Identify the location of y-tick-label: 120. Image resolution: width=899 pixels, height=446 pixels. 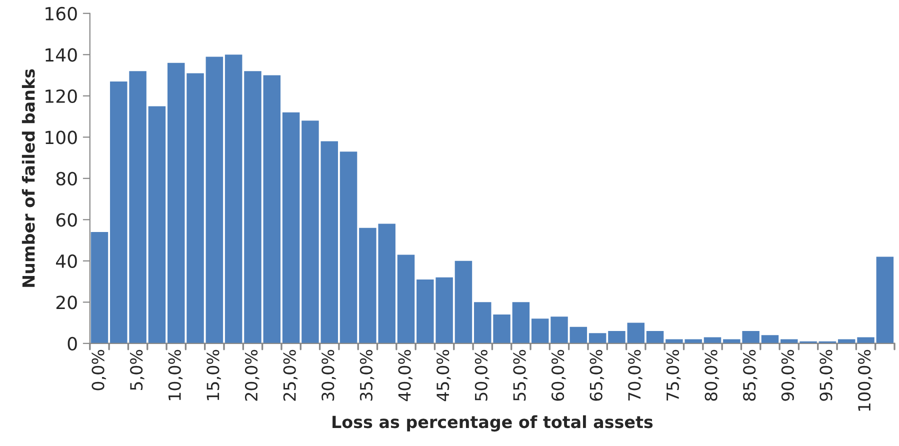
(61, 96).